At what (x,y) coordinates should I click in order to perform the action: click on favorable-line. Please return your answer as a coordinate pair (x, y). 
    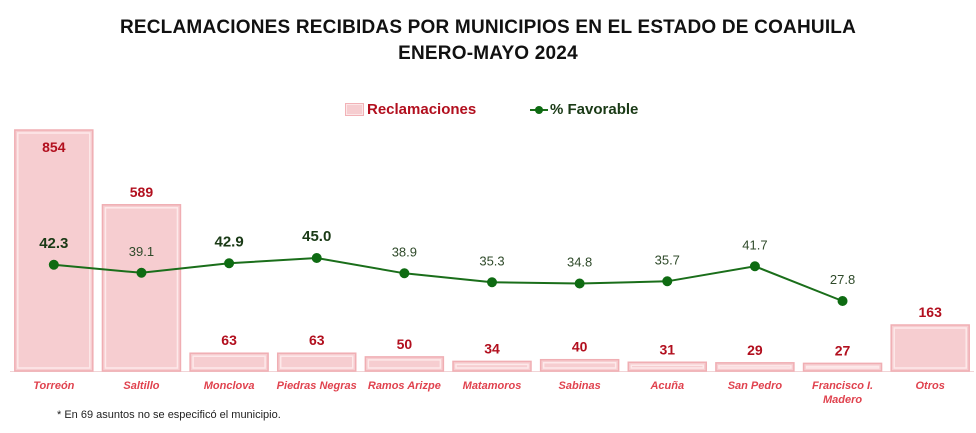
    Looking at the image, I should click on (448, 279).